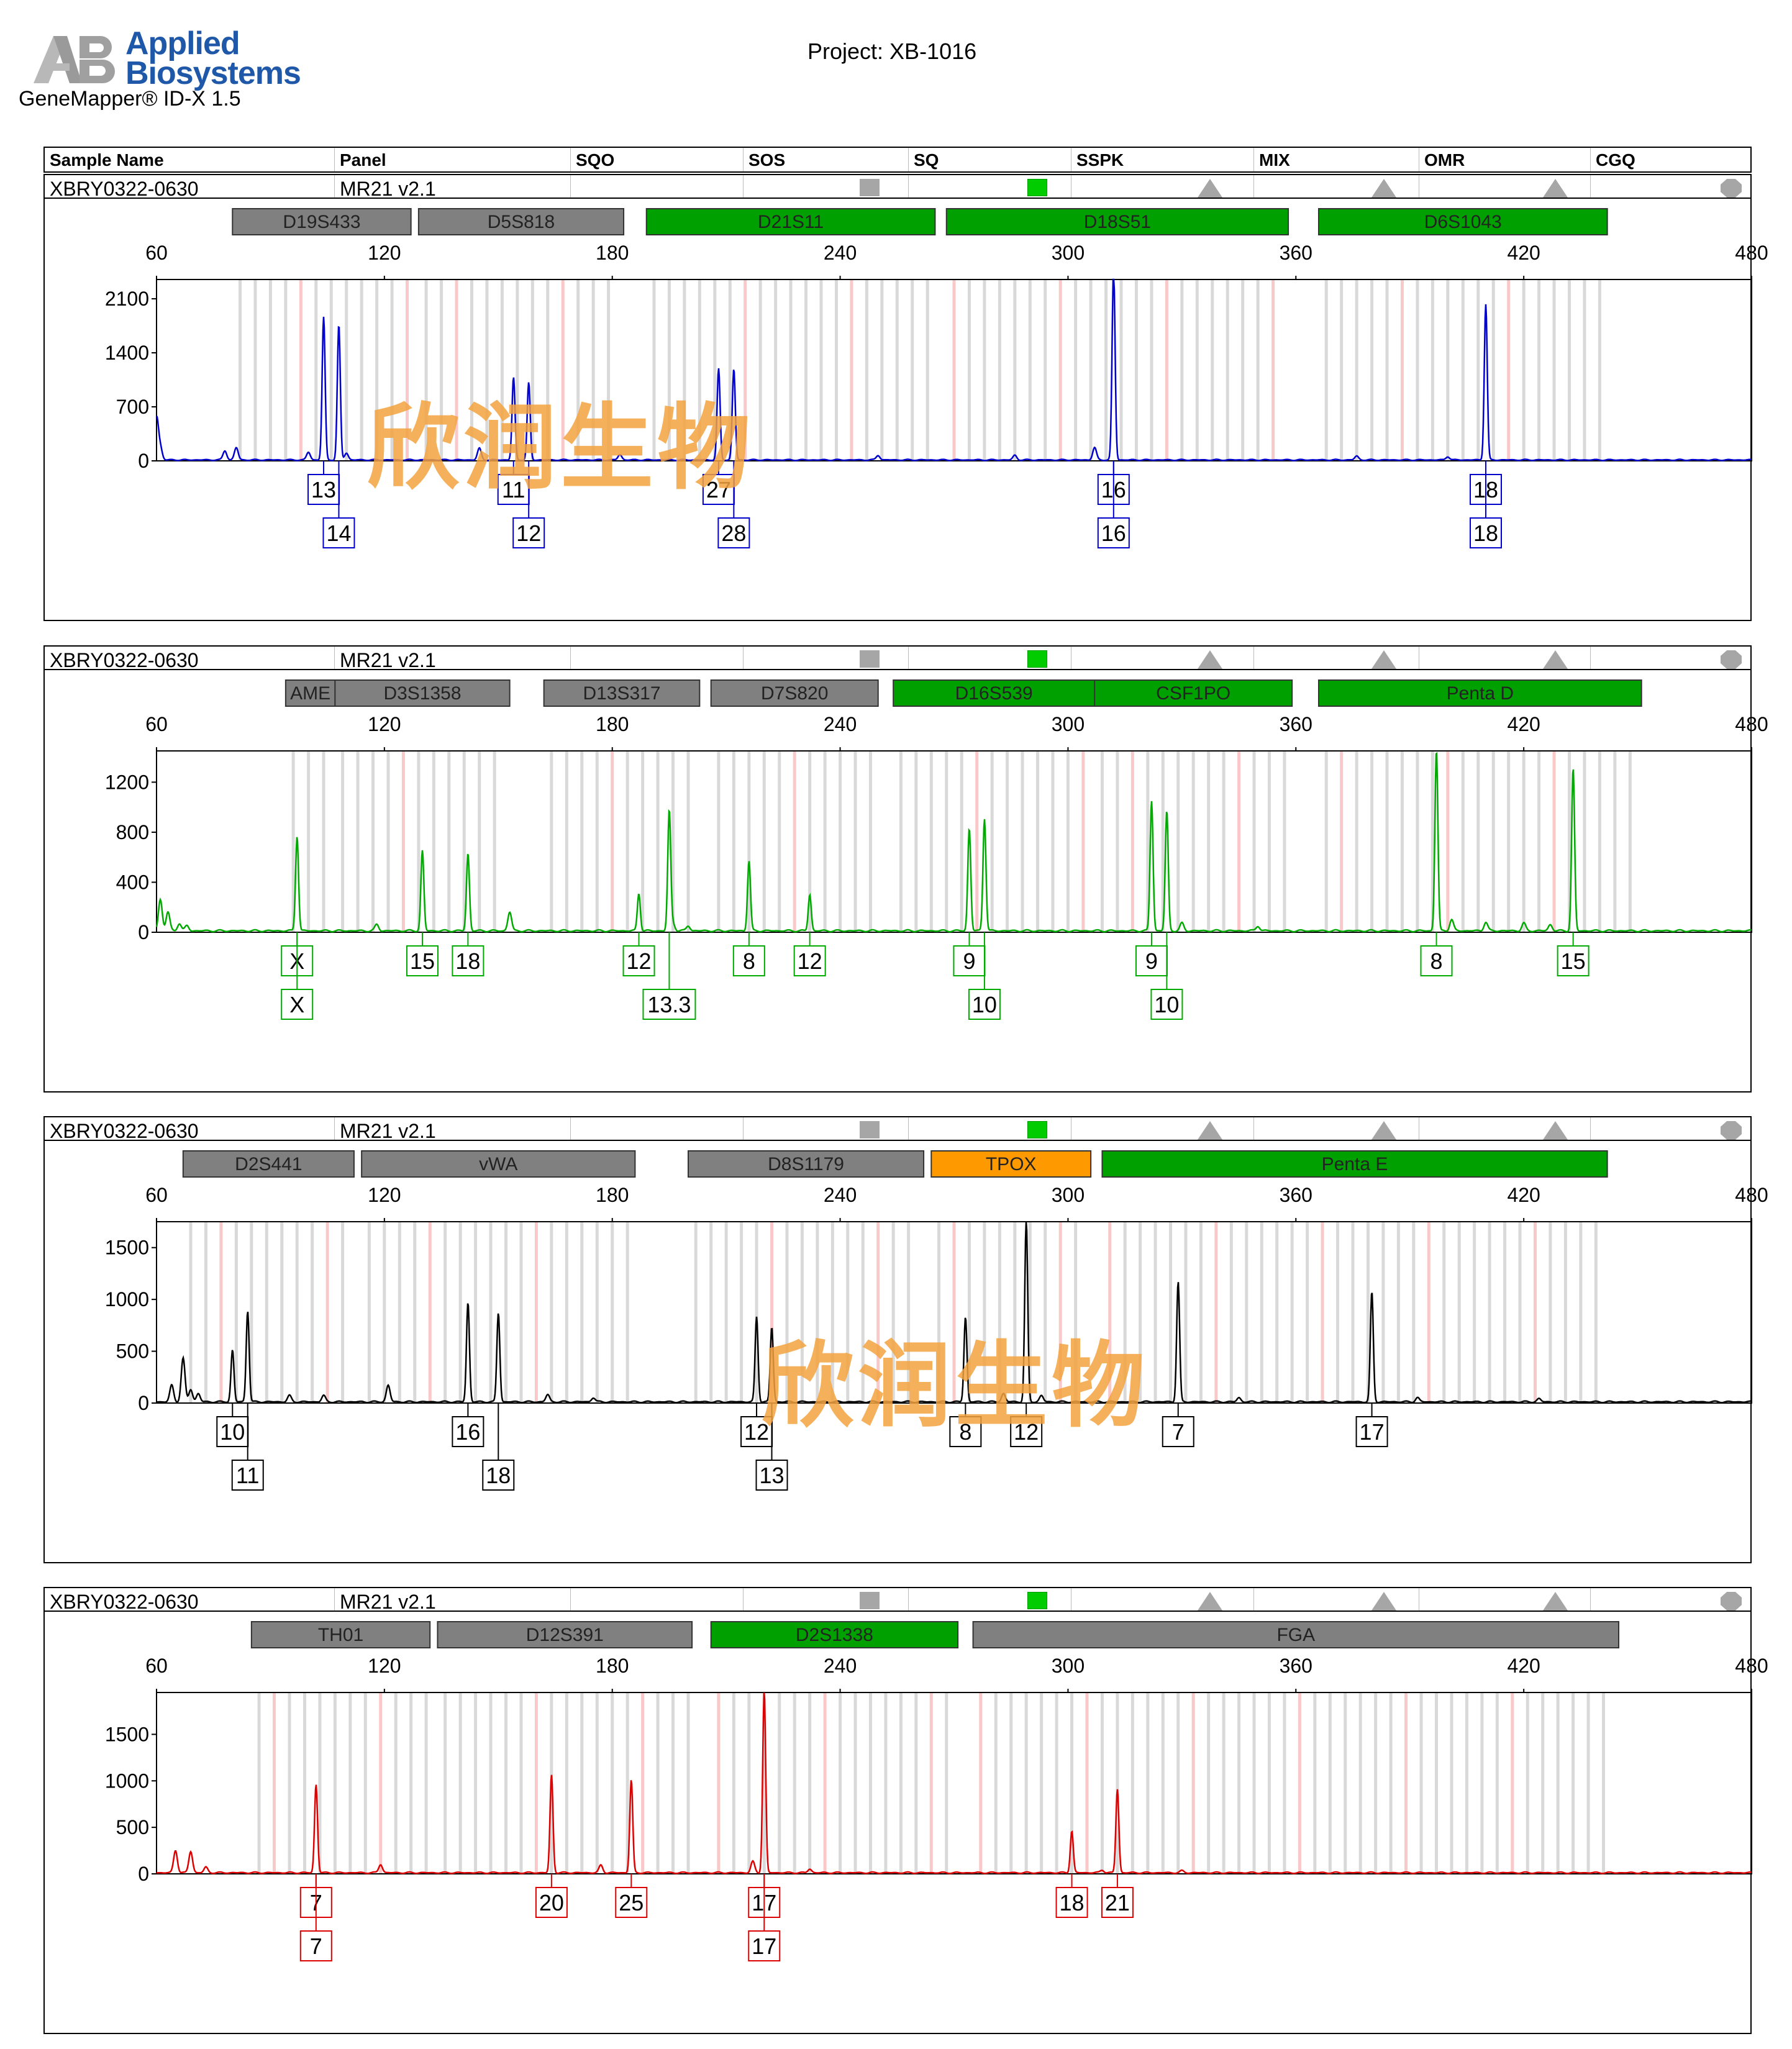 This screenshot has height=2049, width=1792. Describe the element at coordinates (310, 693) in the screenshot. I see `marker-ame: AME` at that location.